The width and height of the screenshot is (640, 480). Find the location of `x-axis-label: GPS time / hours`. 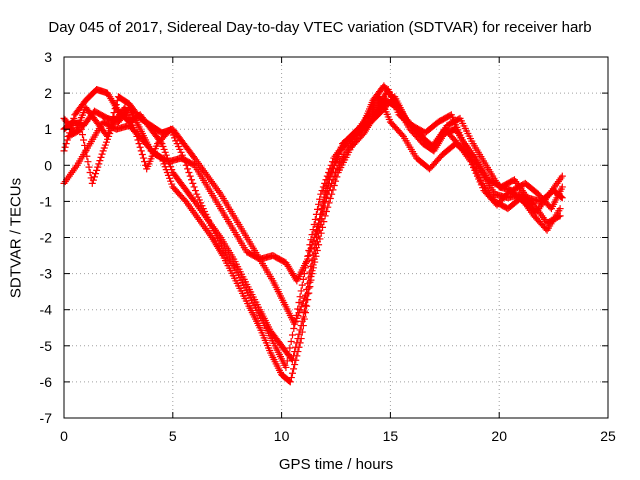

x-axis-label: GPS time / hours is located at coordinates (336, 464).